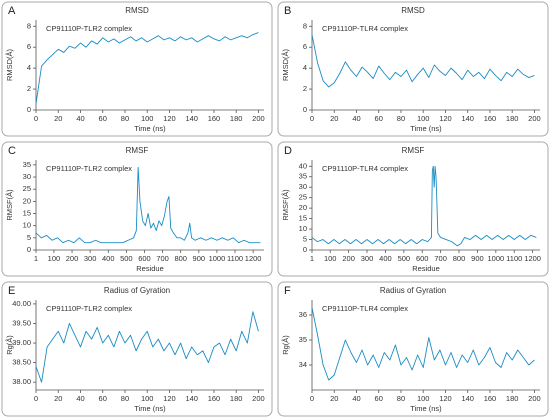  Describe the element at coordinates (303, 165) in the screenshot. I see `y-tick-label: 40` at that location.